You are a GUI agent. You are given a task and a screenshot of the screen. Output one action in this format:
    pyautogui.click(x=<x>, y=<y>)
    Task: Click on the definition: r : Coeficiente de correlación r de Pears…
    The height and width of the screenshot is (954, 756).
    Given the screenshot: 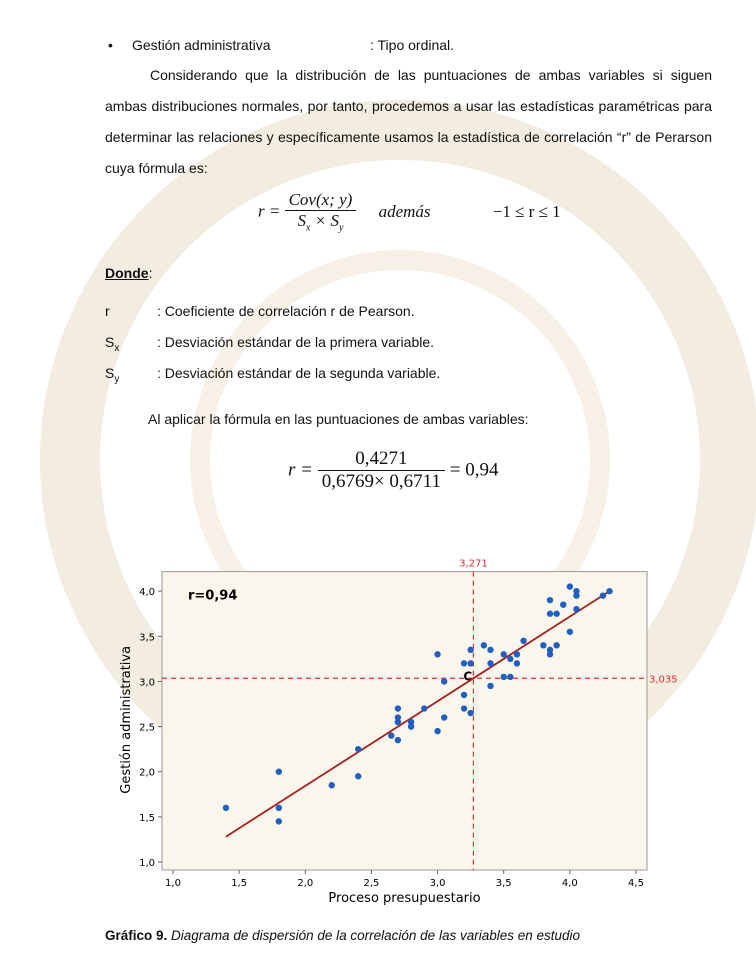 What is the action you would take?
    pyautogui.click(x=405, y=311)
    